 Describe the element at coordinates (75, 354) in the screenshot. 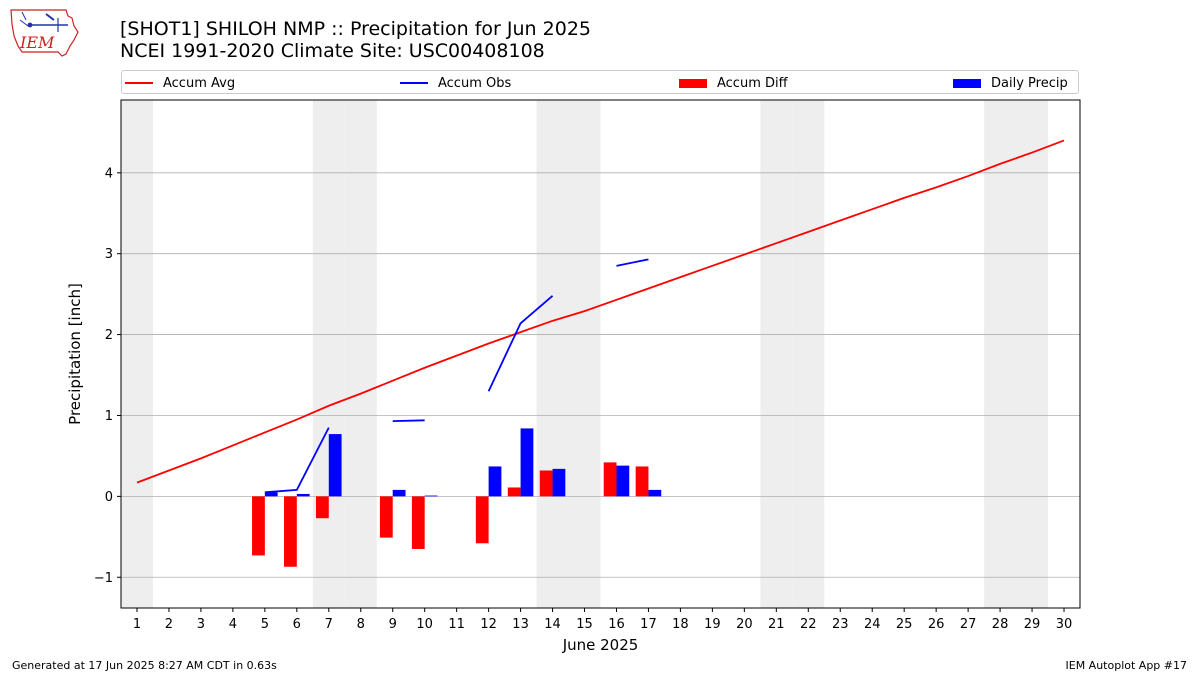

I see `y-axis-label: Precipitation [inch]` at that location.